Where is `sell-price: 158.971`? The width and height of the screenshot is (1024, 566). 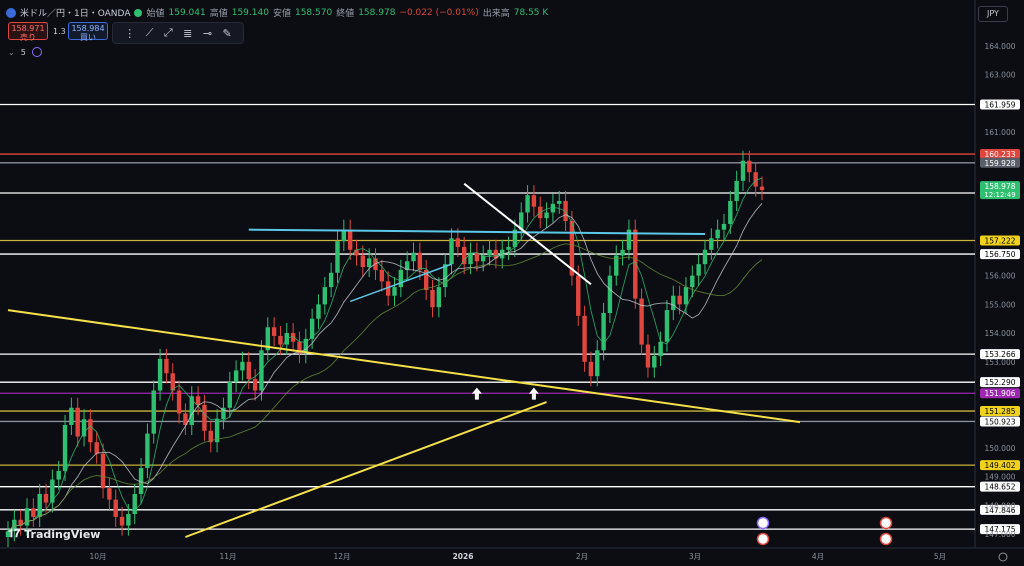 sell-price: 158.971 is located at coordinates (28, 28).